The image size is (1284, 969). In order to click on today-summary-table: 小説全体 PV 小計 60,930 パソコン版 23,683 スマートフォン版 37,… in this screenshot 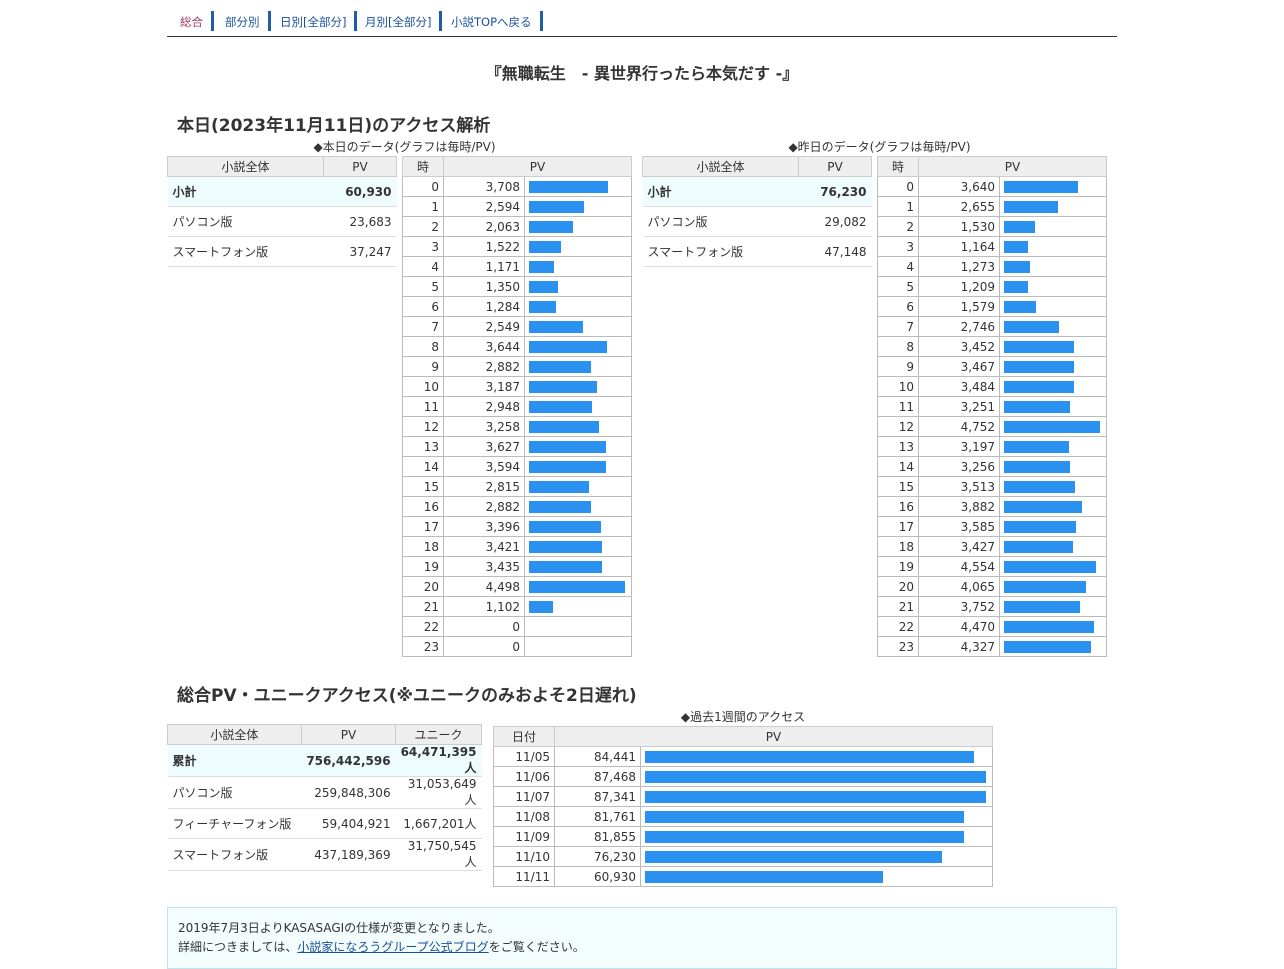, I will do `click(282, 211)`.